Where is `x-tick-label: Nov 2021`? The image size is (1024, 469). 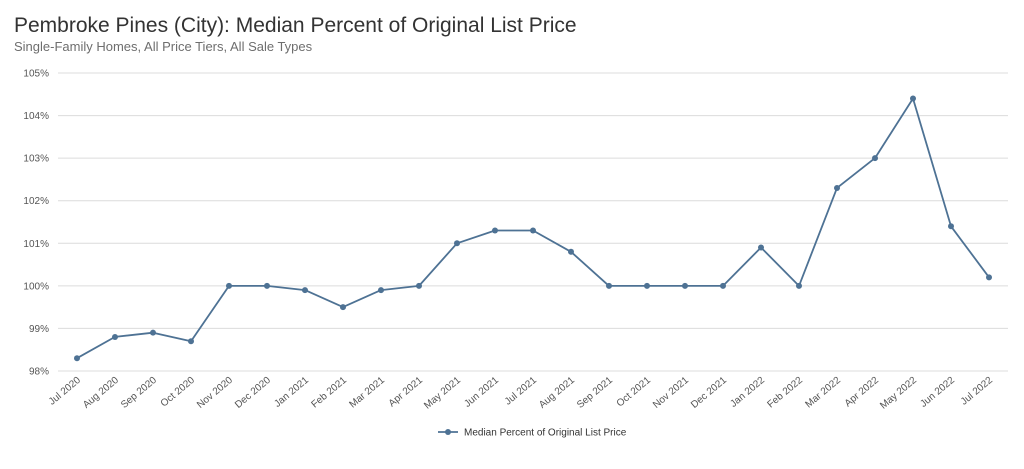 x-tick-label: Nov 2021 is located at coordinates (671, 393).